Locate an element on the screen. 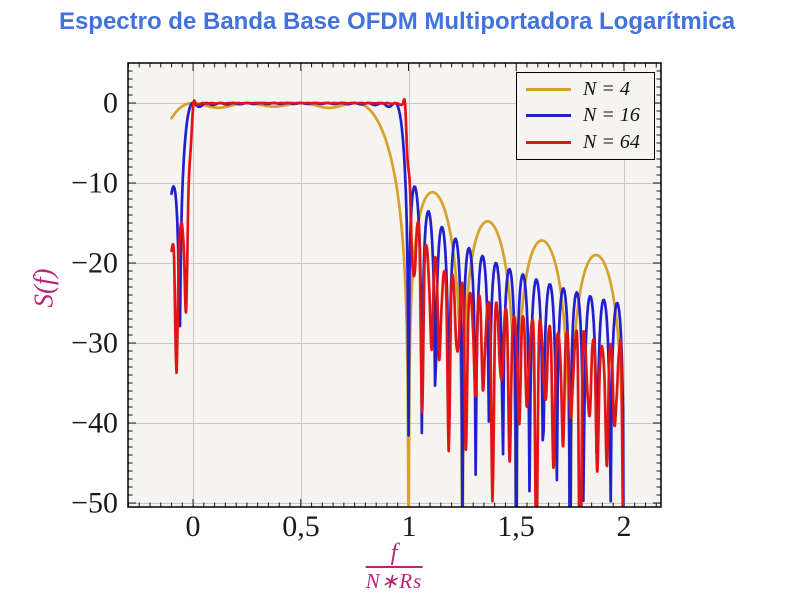 The height and width of the screenshot is (604, 794). y-tick-label: 0 is located at coordinates (110, 103).